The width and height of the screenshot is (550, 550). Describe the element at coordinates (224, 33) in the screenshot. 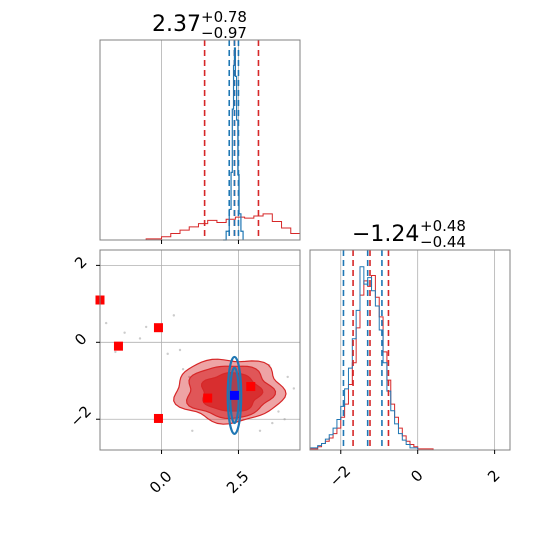

I see `title-p1-sub: −0.97` at that location.